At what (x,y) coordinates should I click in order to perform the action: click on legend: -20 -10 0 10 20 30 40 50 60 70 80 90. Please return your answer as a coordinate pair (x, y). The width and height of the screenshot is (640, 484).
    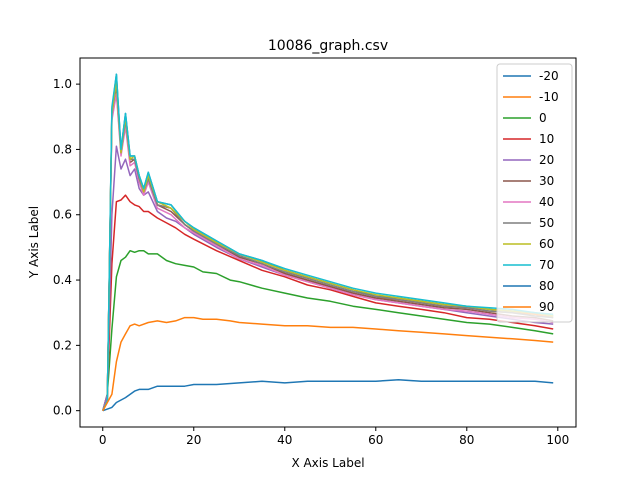
    Looking at the image, I should click on (534, 193).